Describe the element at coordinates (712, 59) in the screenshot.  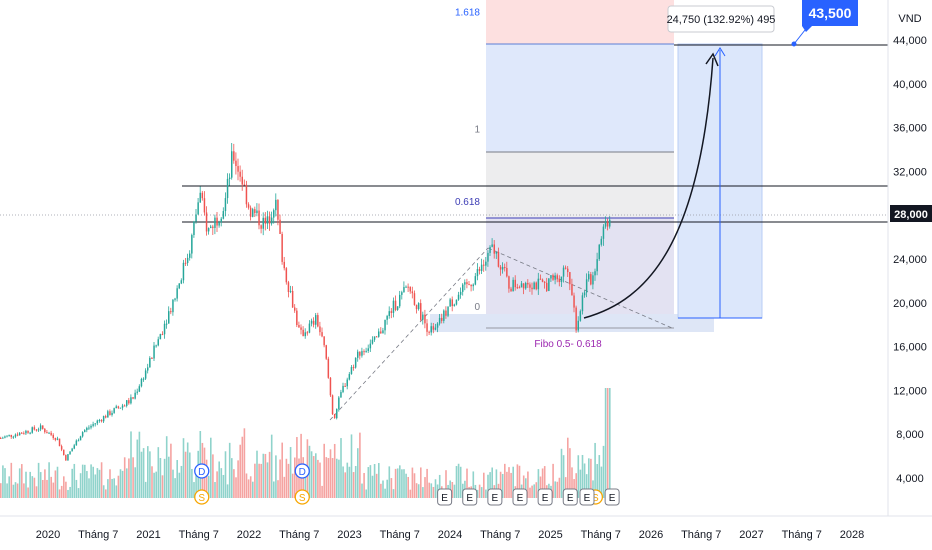
I see `projection-arrow-head` at that location.